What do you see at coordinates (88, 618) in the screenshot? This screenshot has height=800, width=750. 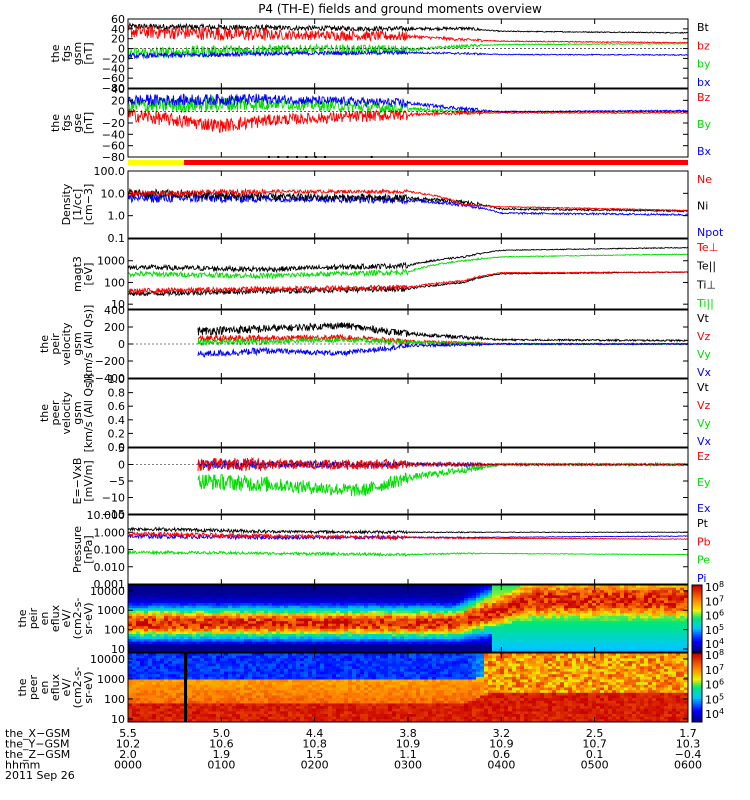 I see `y-axis-label: sr-eV)` at bounding box center [88, 618].